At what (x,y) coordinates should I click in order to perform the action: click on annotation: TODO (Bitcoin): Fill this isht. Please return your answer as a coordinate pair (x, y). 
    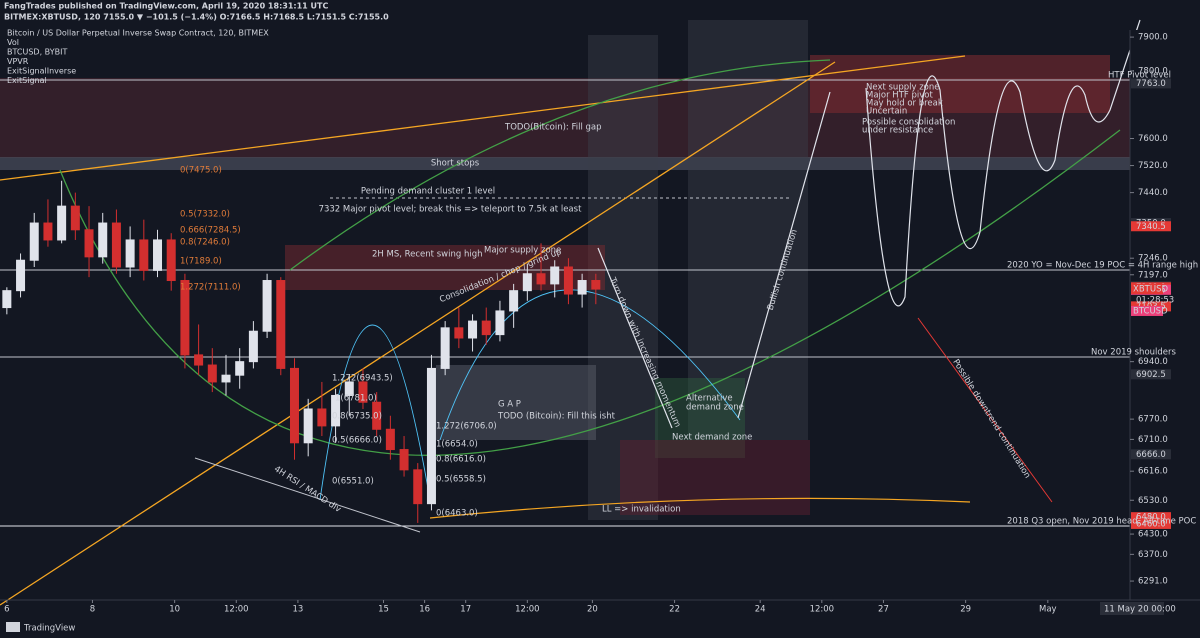
    Looking at the image, I should click on (556, 417).